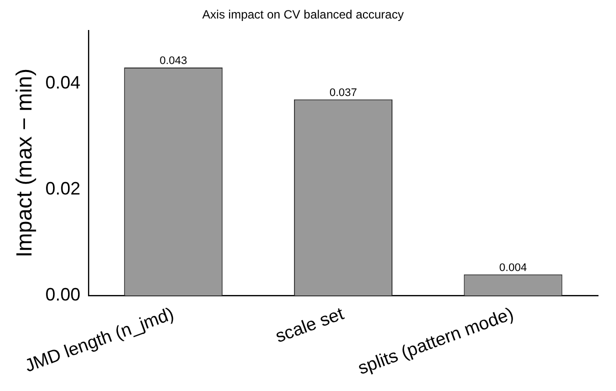  What do you see at coordinates (23, 163) in the screenshot?
I see `y-axis-title: Impact (max − min)` at bounding box center [23, 163].